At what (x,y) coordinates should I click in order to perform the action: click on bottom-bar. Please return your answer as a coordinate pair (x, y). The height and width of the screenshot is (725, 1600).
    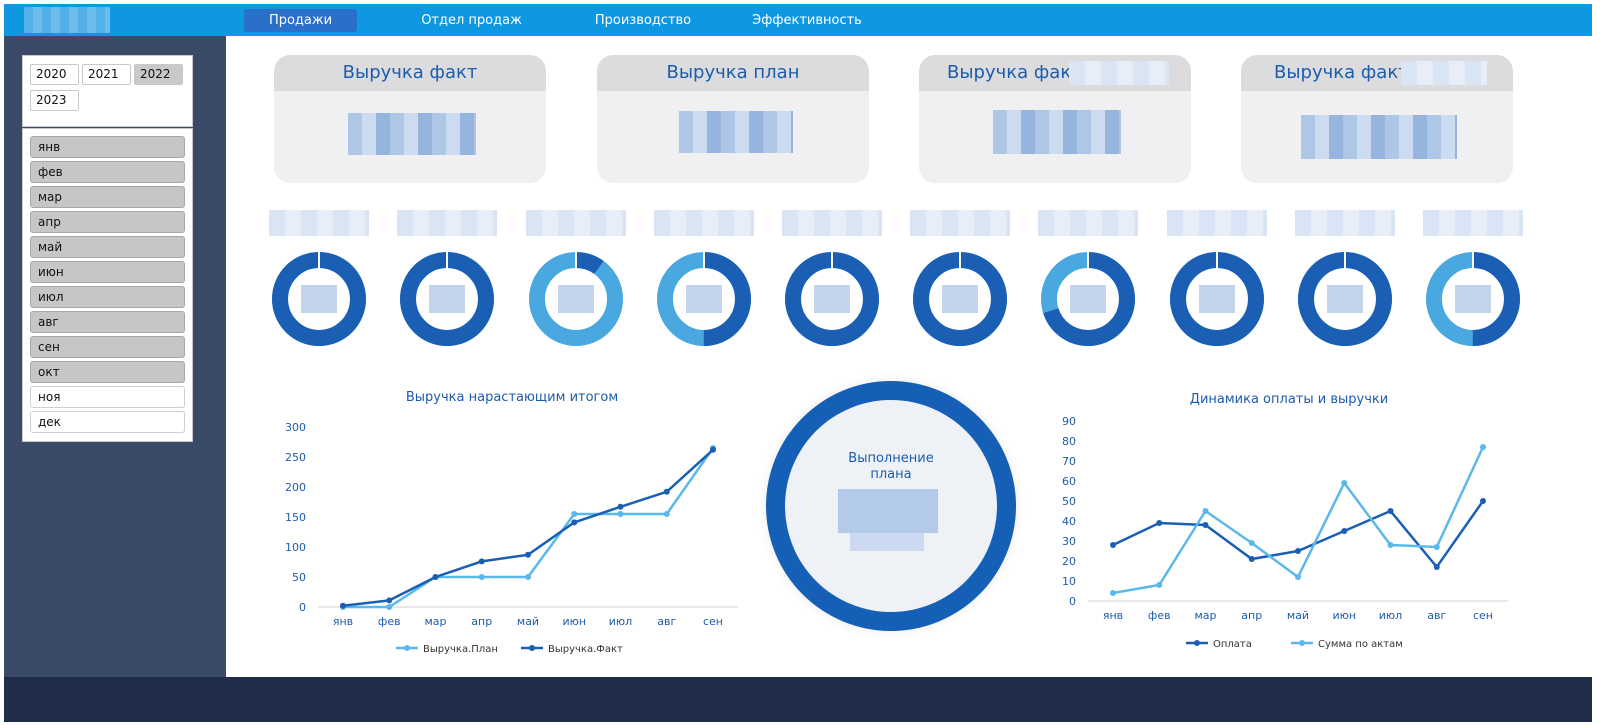
    Looking at the image, I should click on (798, 699).